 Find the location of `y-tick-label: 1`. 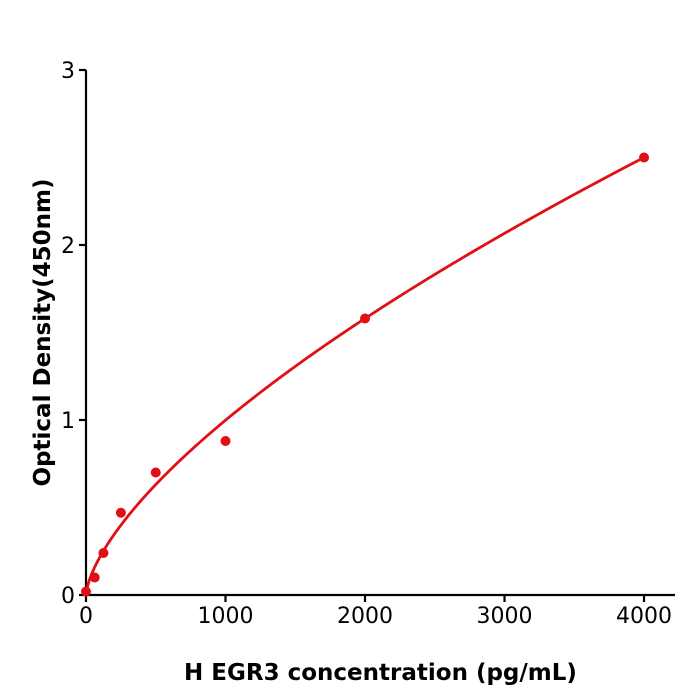

y-tick-label: 1 is located at coordinates (68, 421).